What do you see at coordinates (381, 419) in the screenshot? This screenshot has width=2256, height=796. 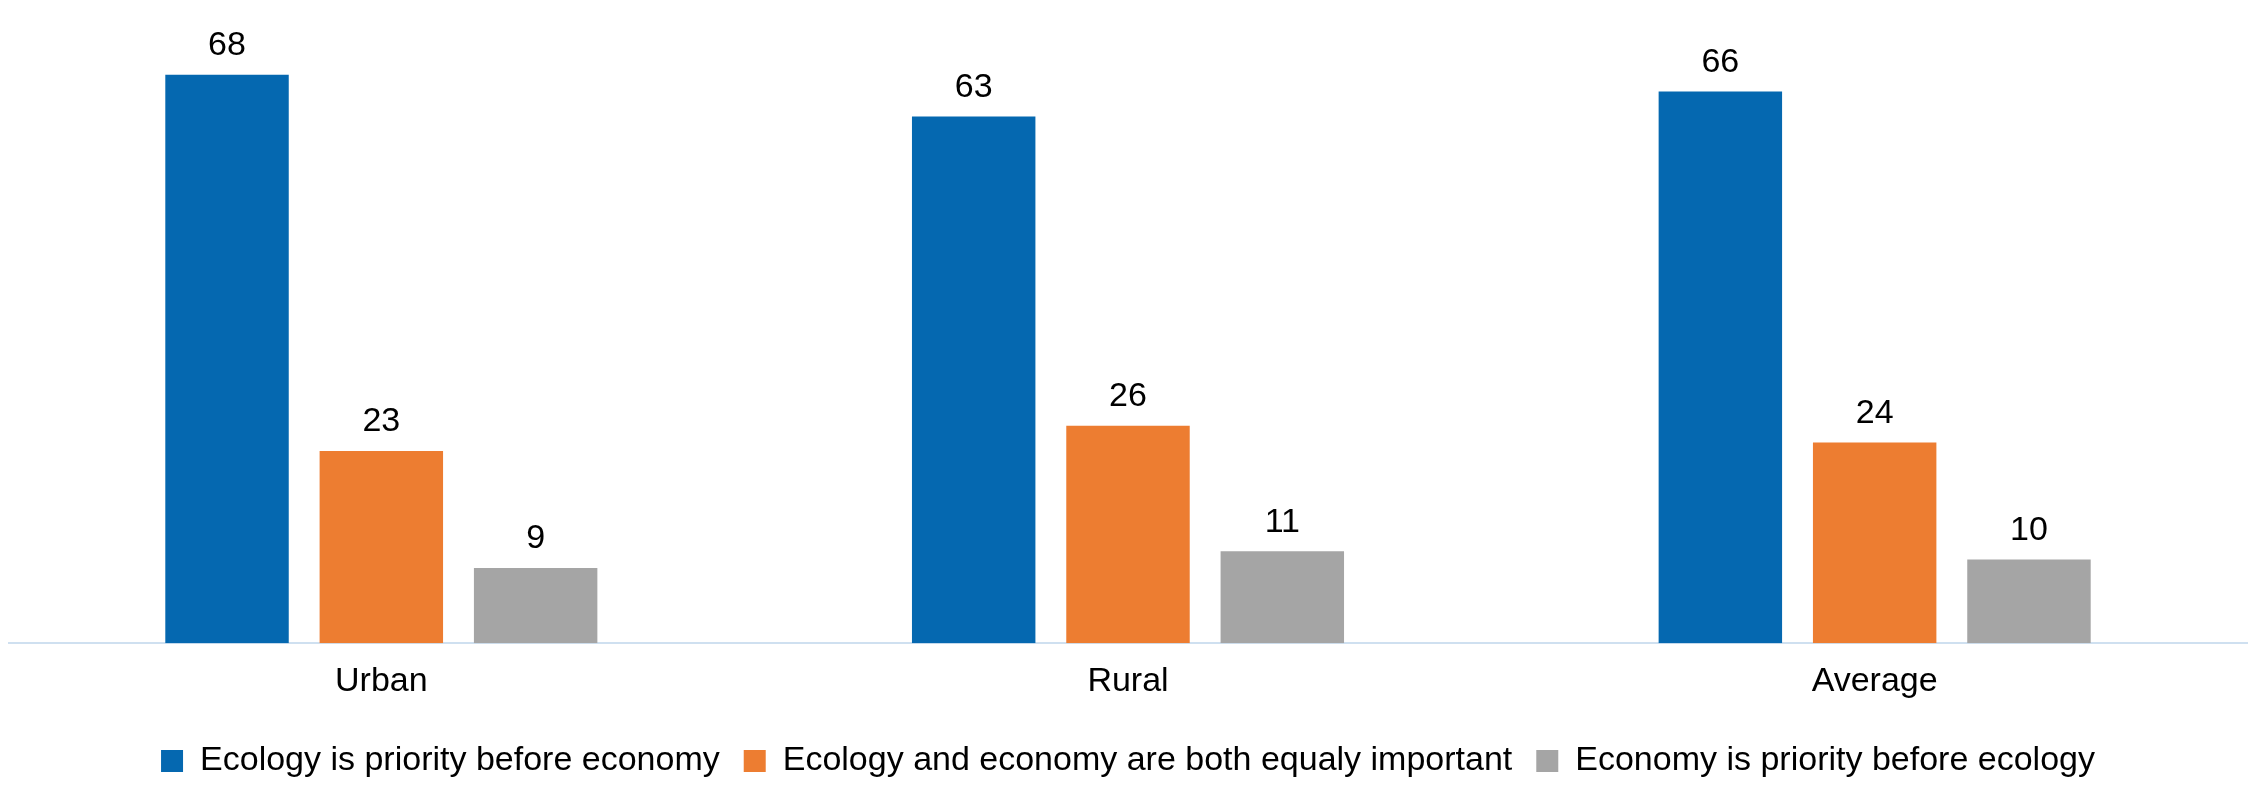 I see `data-label: 23` at bounding box center [381, 419].